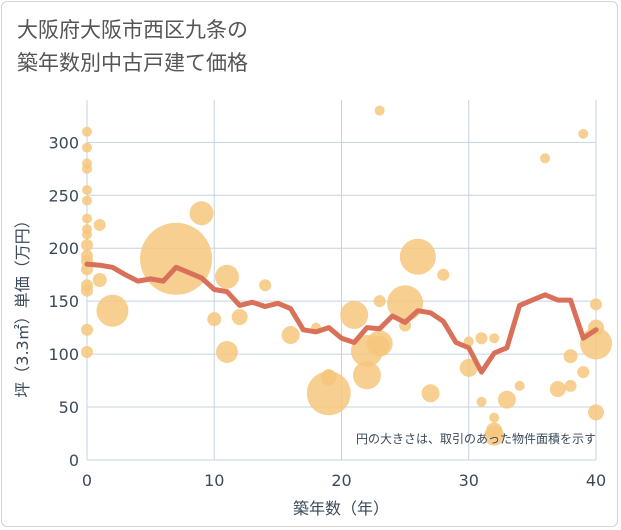  Describe the element at coordinates (132, 30) in the screenshot. I see `title-line-1: 大阪府大阪市西区九条の` at that location.